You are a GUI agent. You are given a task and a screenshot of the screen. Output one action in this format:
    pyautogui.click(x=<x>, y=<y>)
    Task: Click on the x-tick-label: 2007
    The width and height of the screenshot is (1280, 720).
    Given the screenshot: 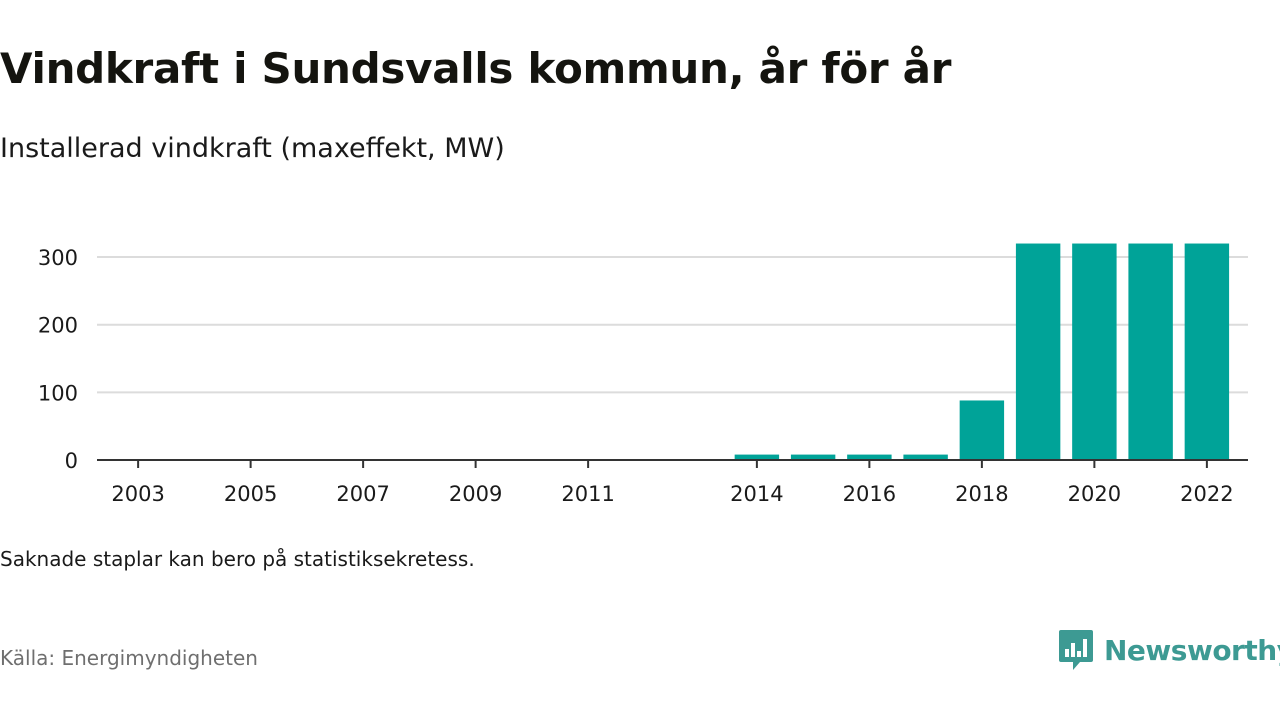 What is the action you would take?
    pyautogui.click(x=362, y=494)
    